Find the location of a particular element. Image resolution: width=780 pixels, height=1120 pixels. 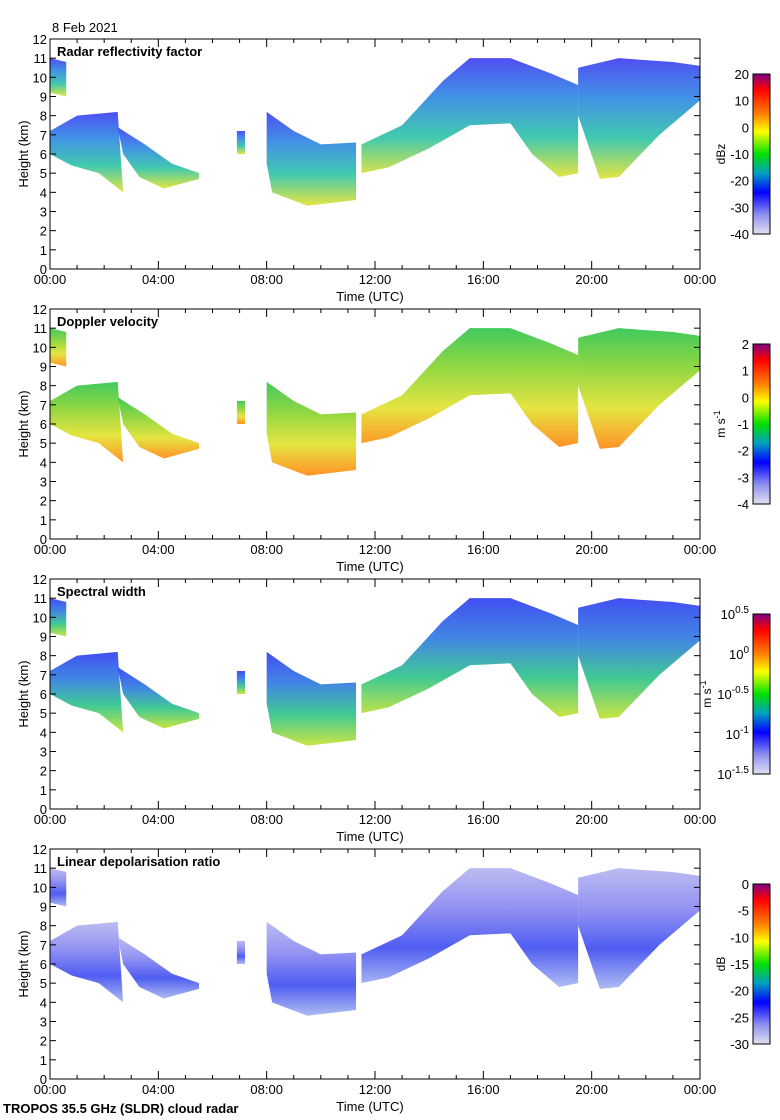

colorbar-tick-label: -2 is located at coordinates (743, 451).